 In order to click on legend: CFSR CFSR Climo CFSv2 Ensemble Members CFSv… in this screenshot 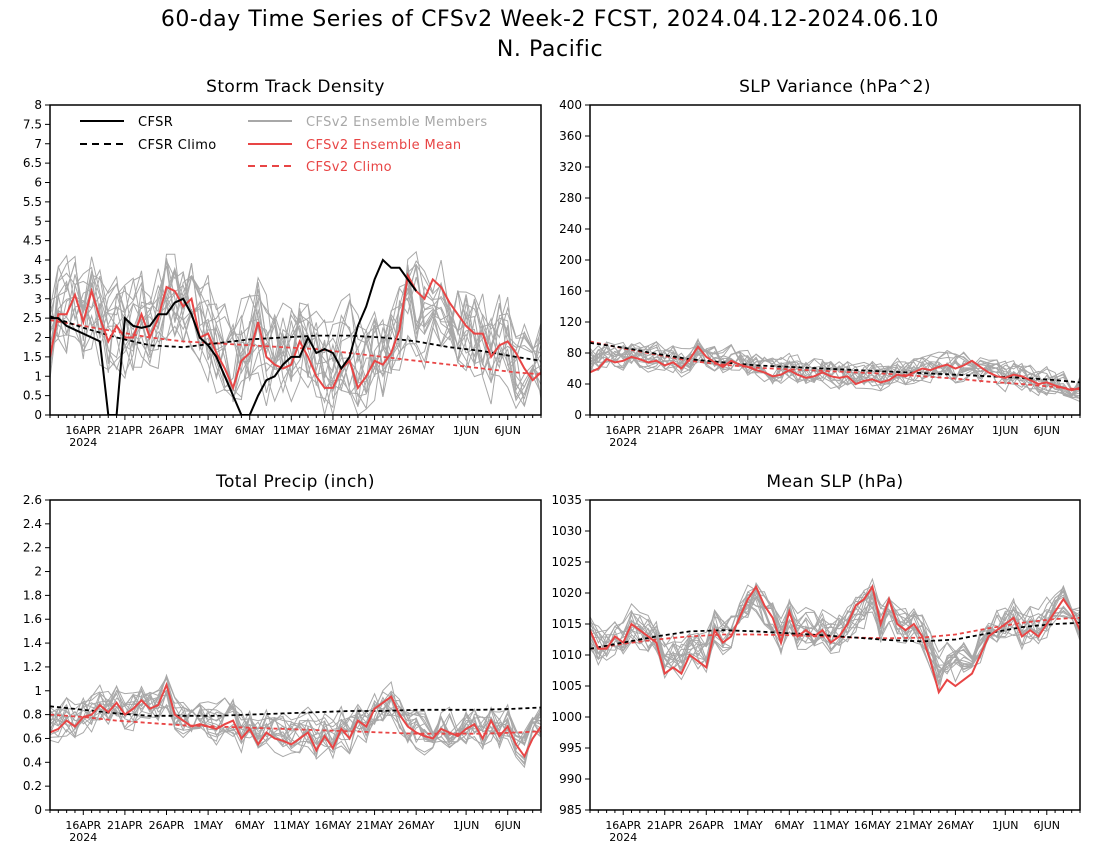, I will do `click(284, 145)`.